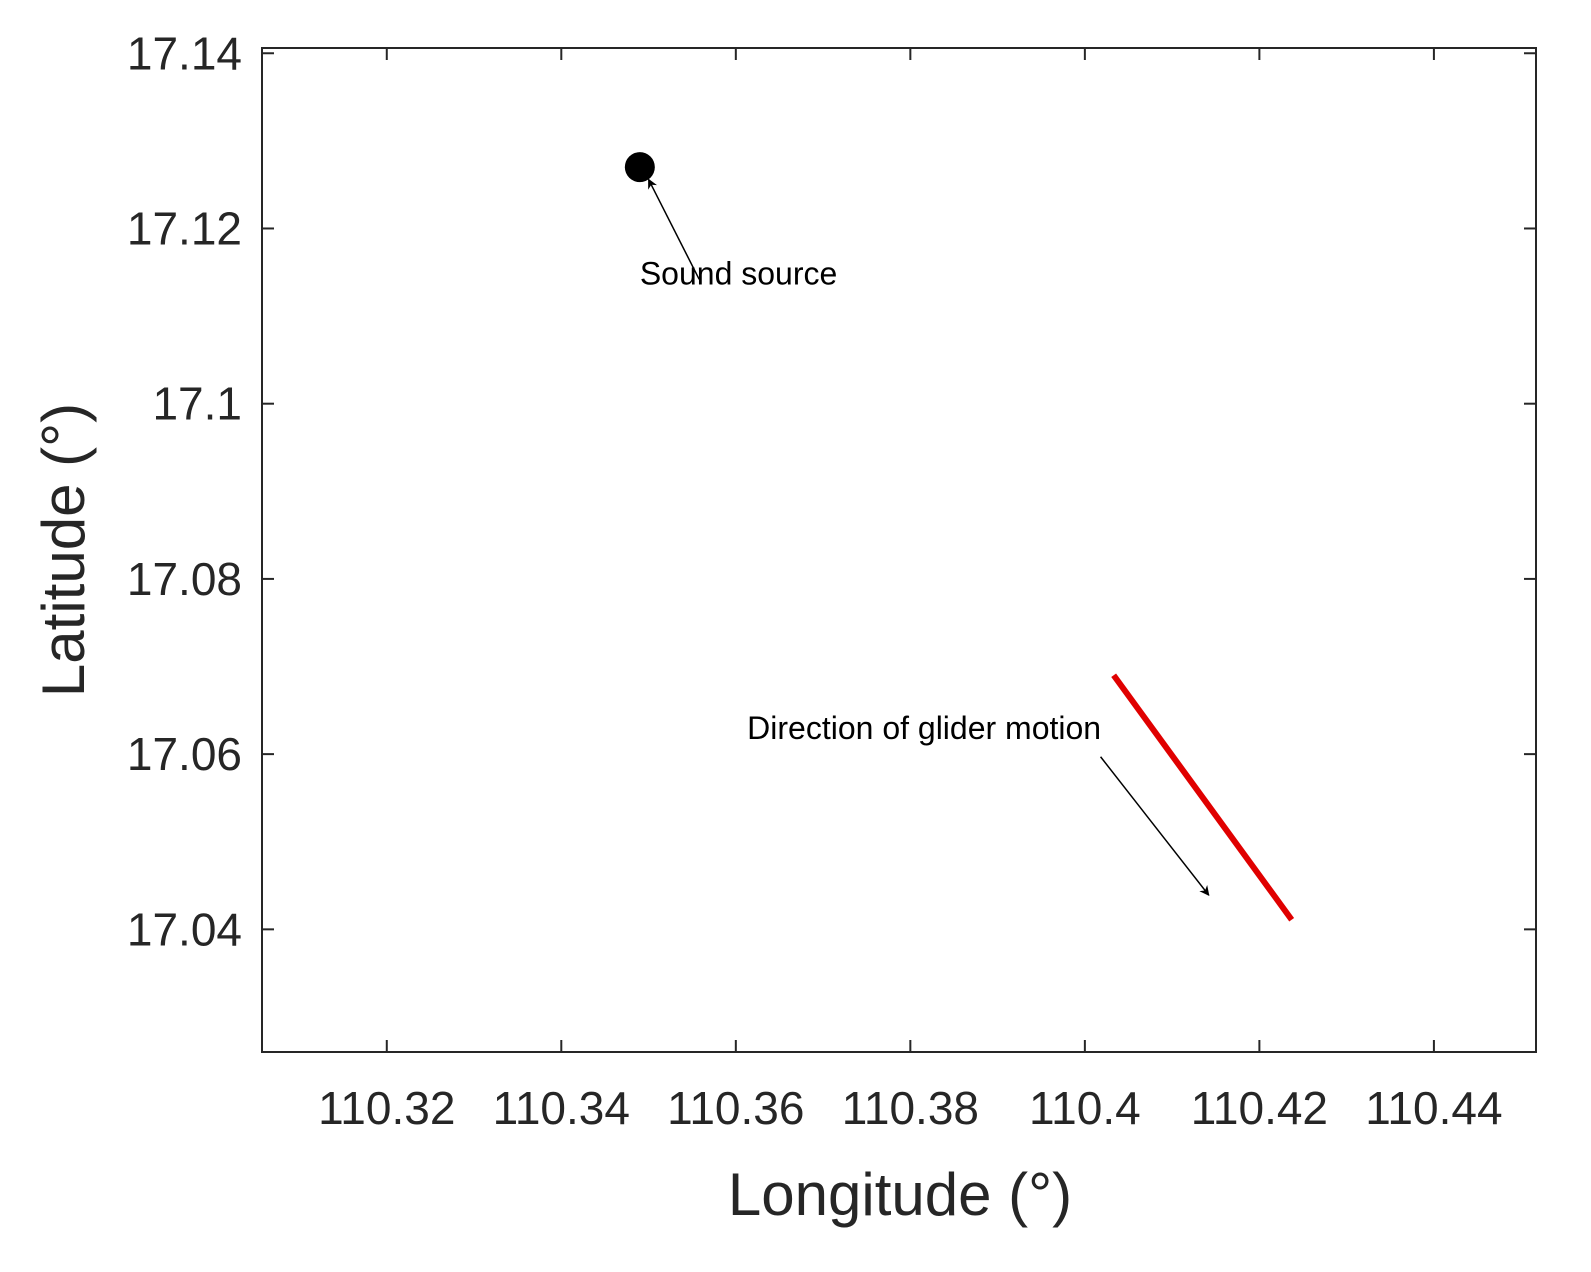  I want to click on y-tick-label: 17.06, so click(184, 754).